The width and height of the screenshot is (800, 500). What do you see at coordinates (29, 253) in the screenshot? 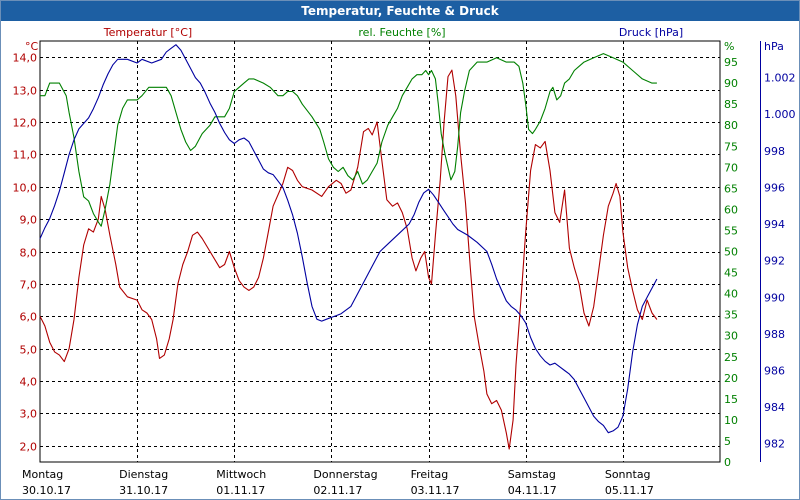
I see `temp-tick-label: 8,0` at bounding box center [29, 253].